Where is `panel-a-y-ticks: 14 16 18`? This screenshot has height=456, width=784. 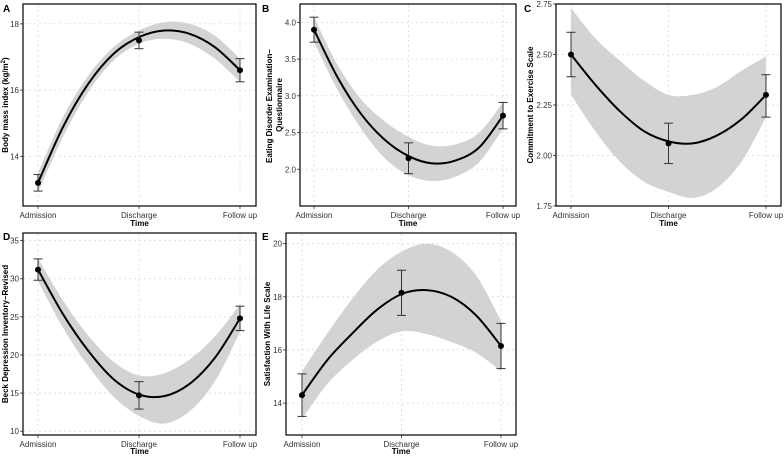
panel-a-y-ticks: 14 16 18 is located at coordinates (16, 90).